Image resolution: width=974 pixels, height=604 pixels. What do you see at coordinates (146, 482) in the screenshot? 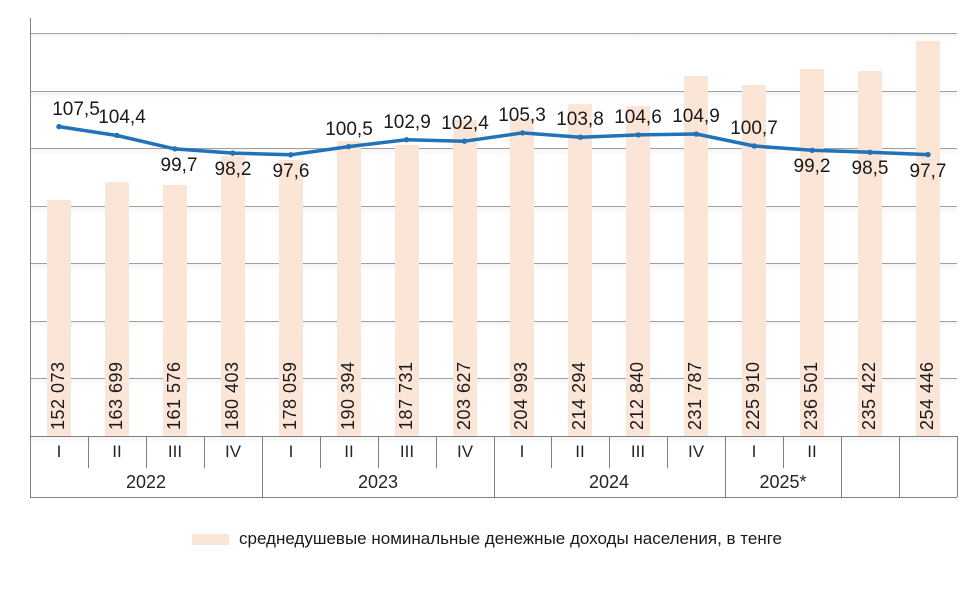
I see `year-label: 2022` at bounding box center [146, 482].